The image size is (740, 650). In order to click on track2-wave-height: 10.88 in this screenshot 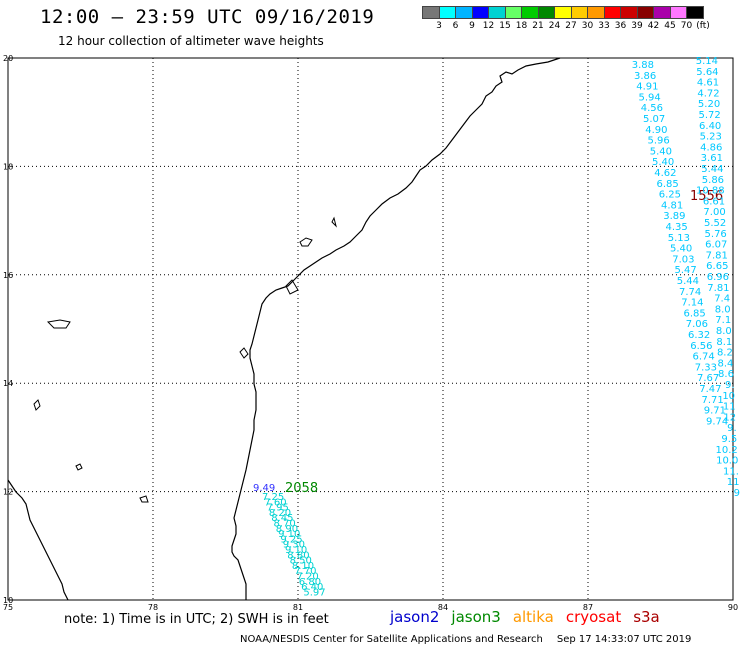, I will do `click(710, 191)`.